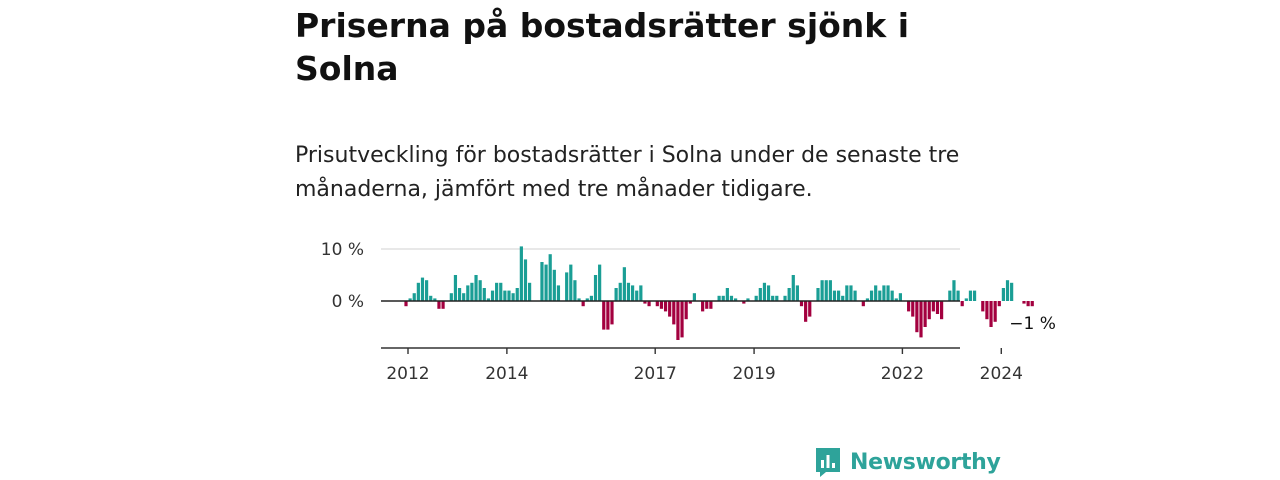 The image size is (1280, 480). What do you see at coordinates (348, 302) in the screenshot?
I see `y-tick-label: 0 %` at bounding box center [348, 302].